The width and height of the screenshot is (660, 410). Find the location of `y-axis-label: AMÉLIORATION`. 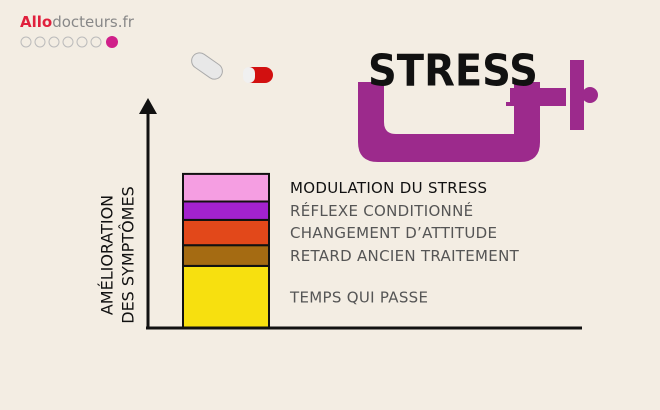

y-axis-label: AMÉLIORATION is located at coordinates (107, 255).